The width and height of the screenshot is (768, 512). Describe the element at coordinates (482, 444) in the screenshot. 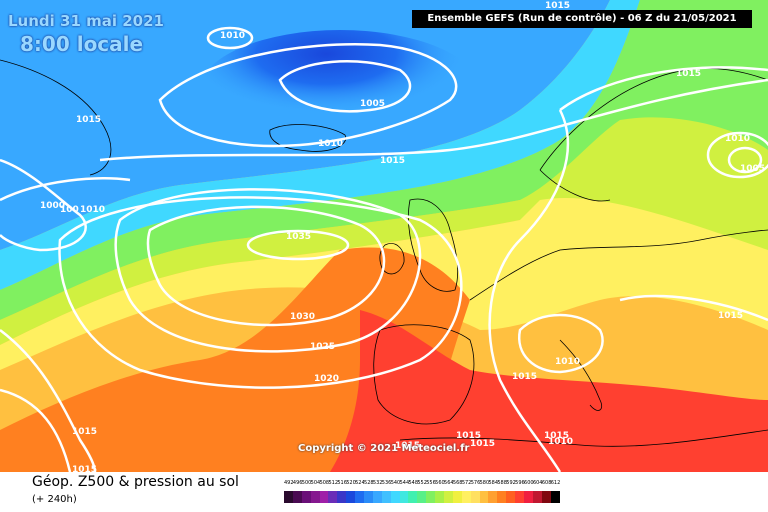

I see `label-1015-l: 1015` at that location.